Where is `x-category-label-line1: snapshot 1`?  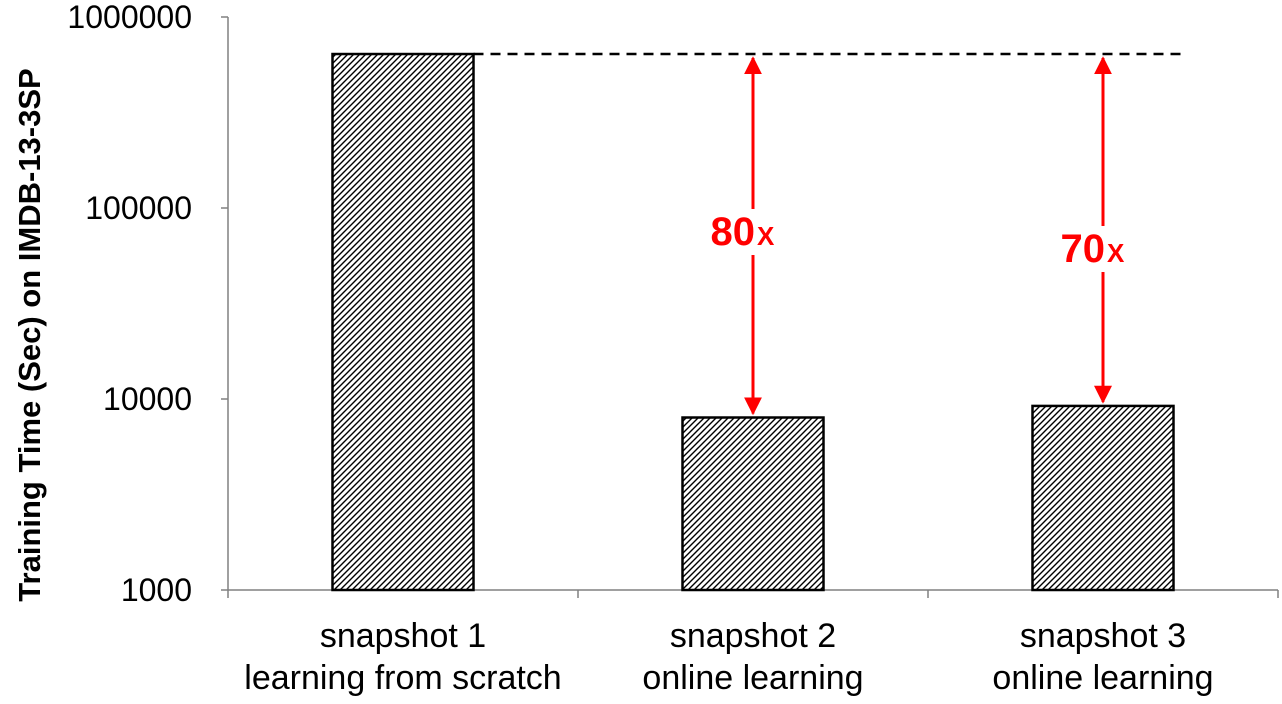 x-category-label-line1: snapshot 1 is located at coordinates (403, 636).